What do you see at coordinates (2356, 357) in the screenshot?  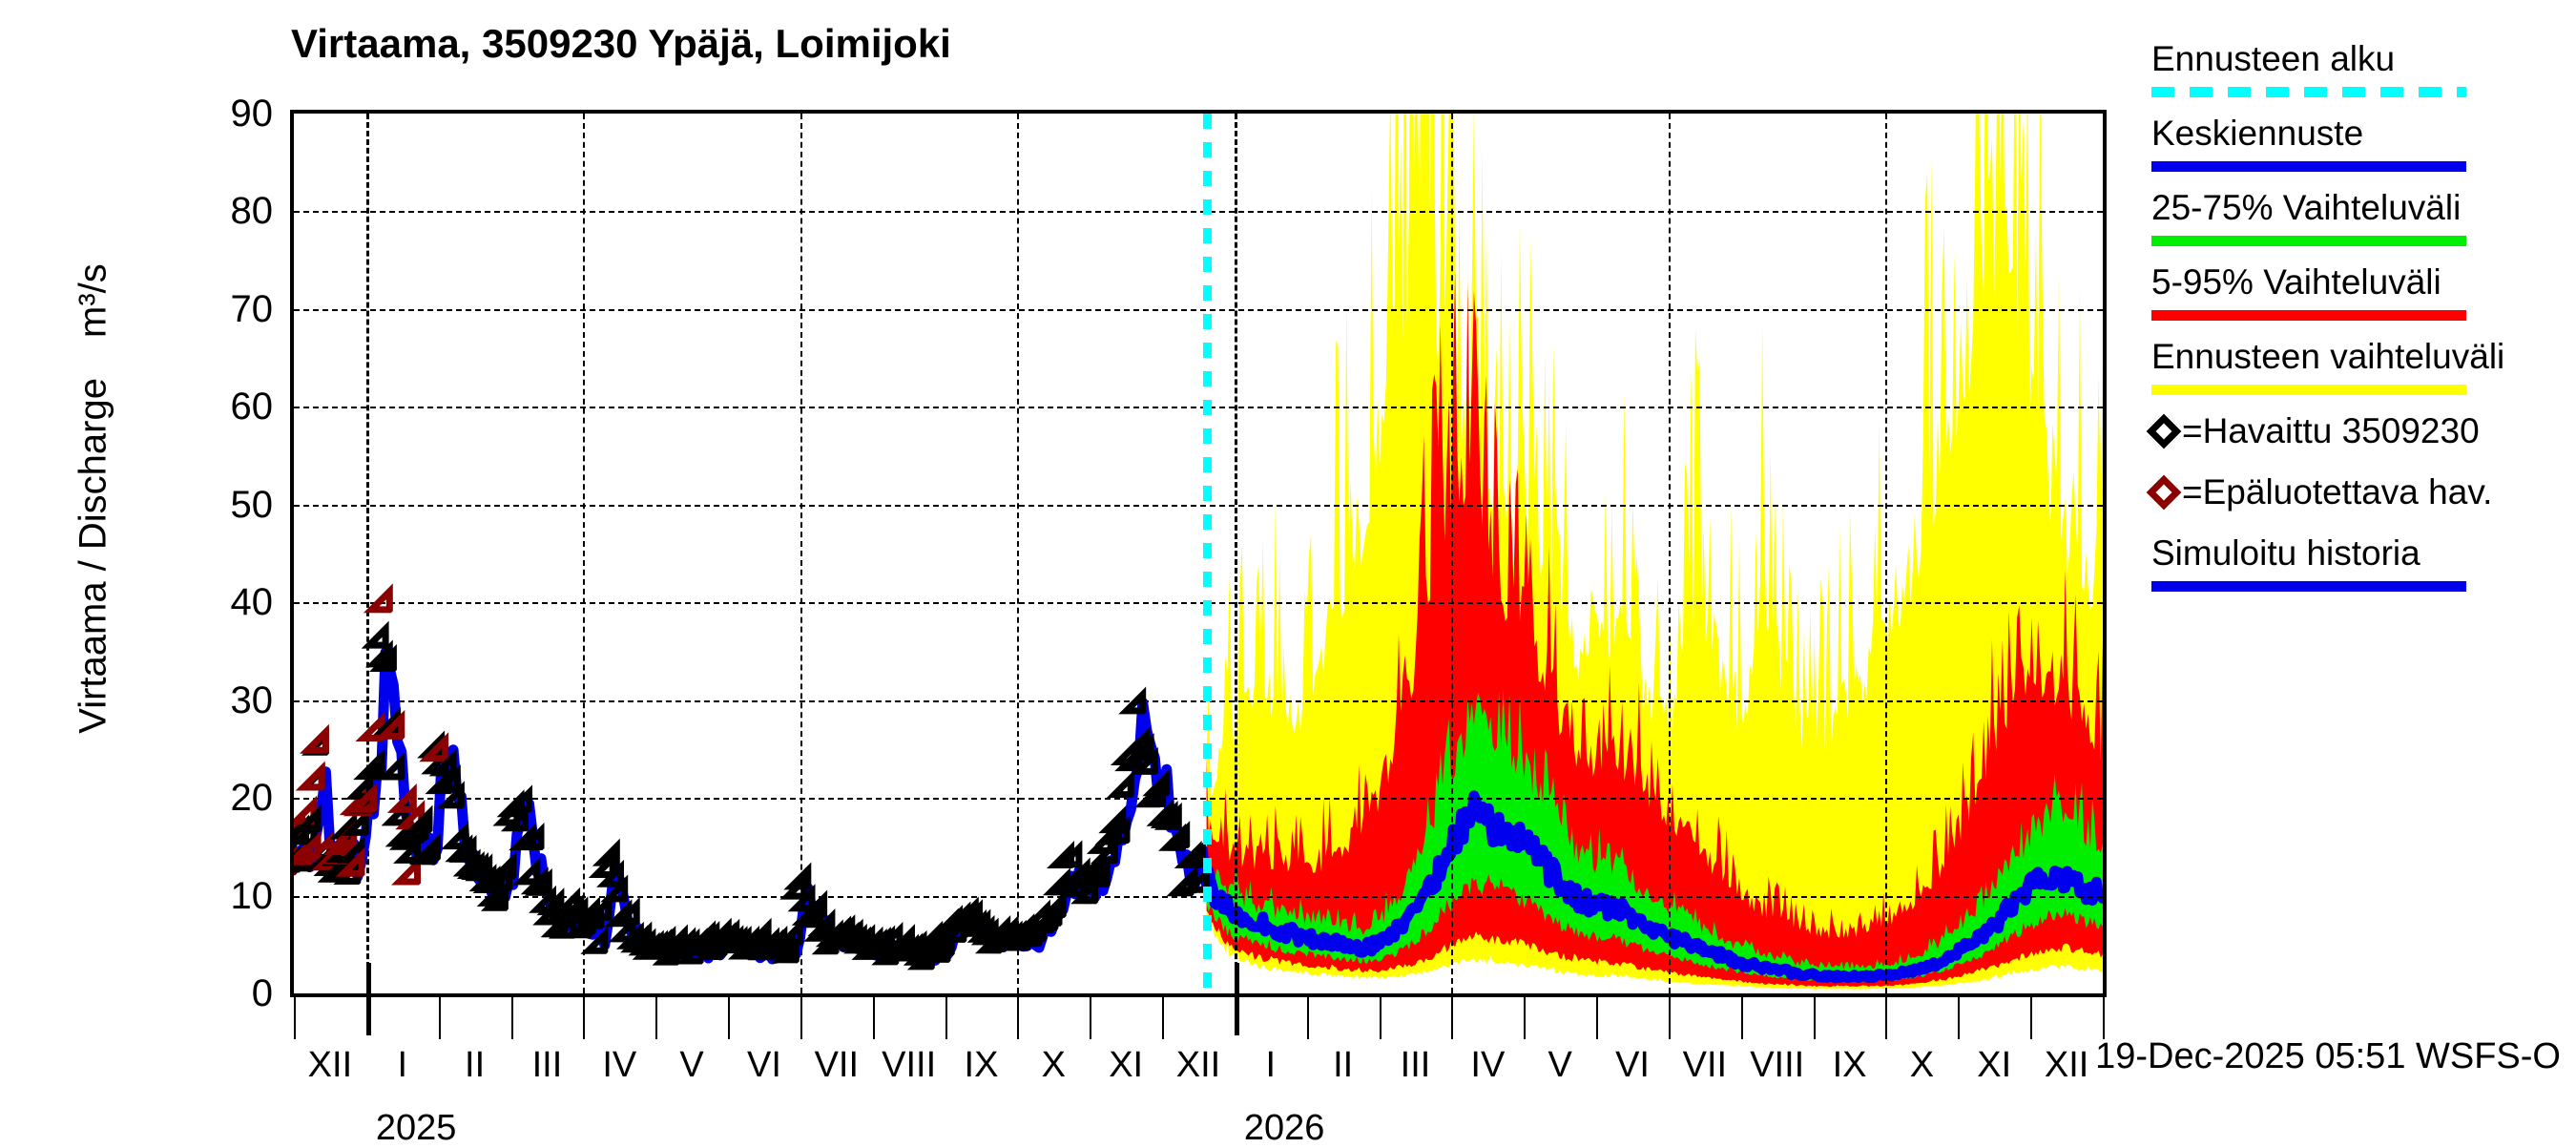 I see `legend-band-full-label: Ennusteen vaihteluväli` at bounding box center [2356, 357].